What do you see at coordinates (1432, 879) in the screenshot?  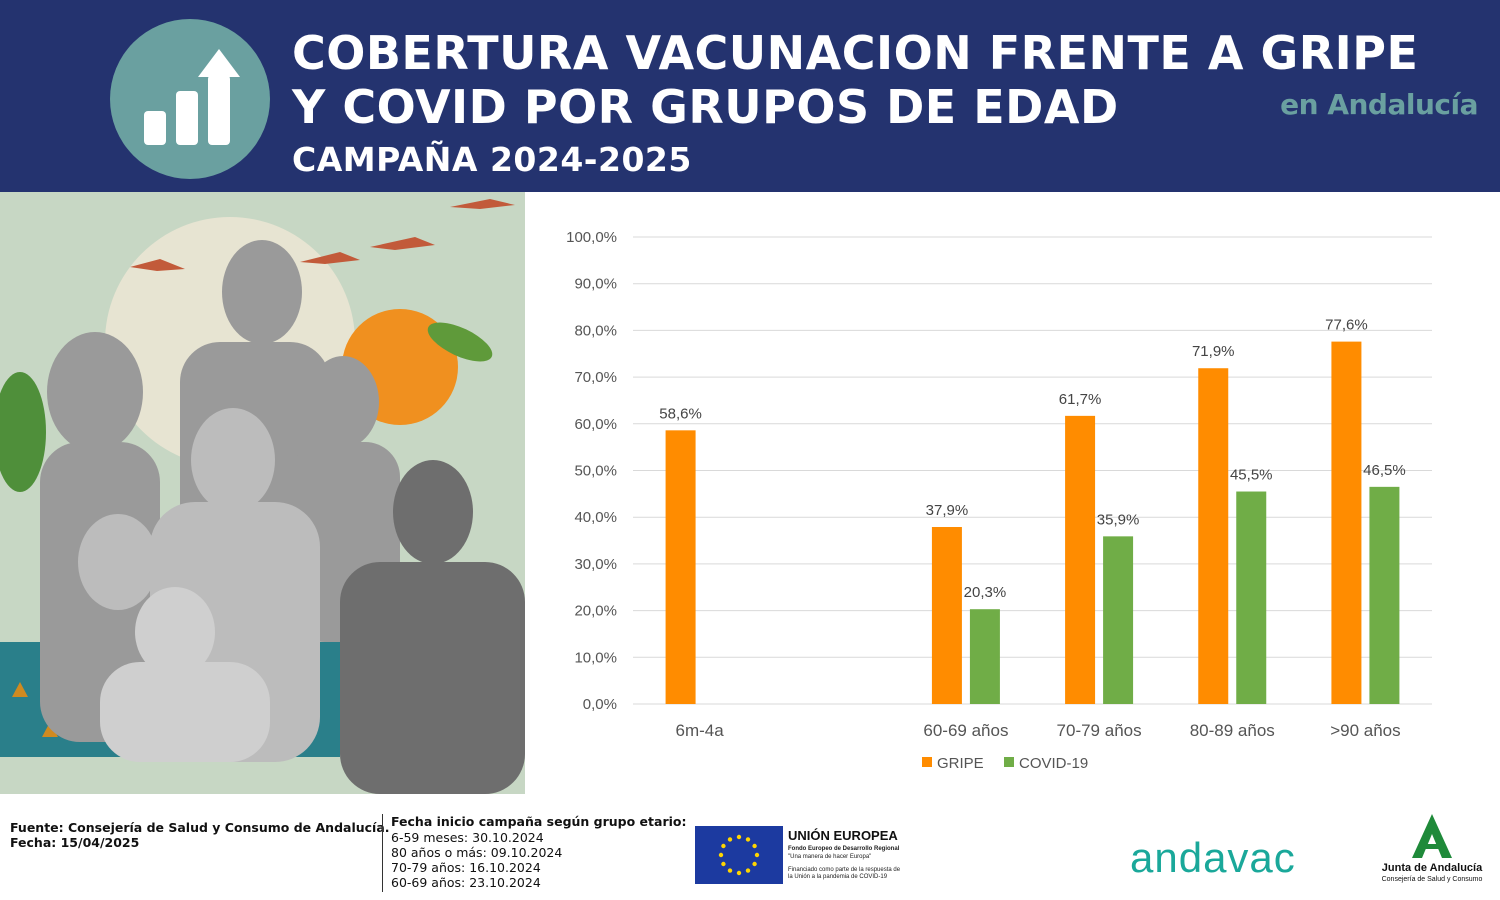 I see `junta-subtitle: Consejería de Salud y Consumo` at bounding box center [1432, 879].